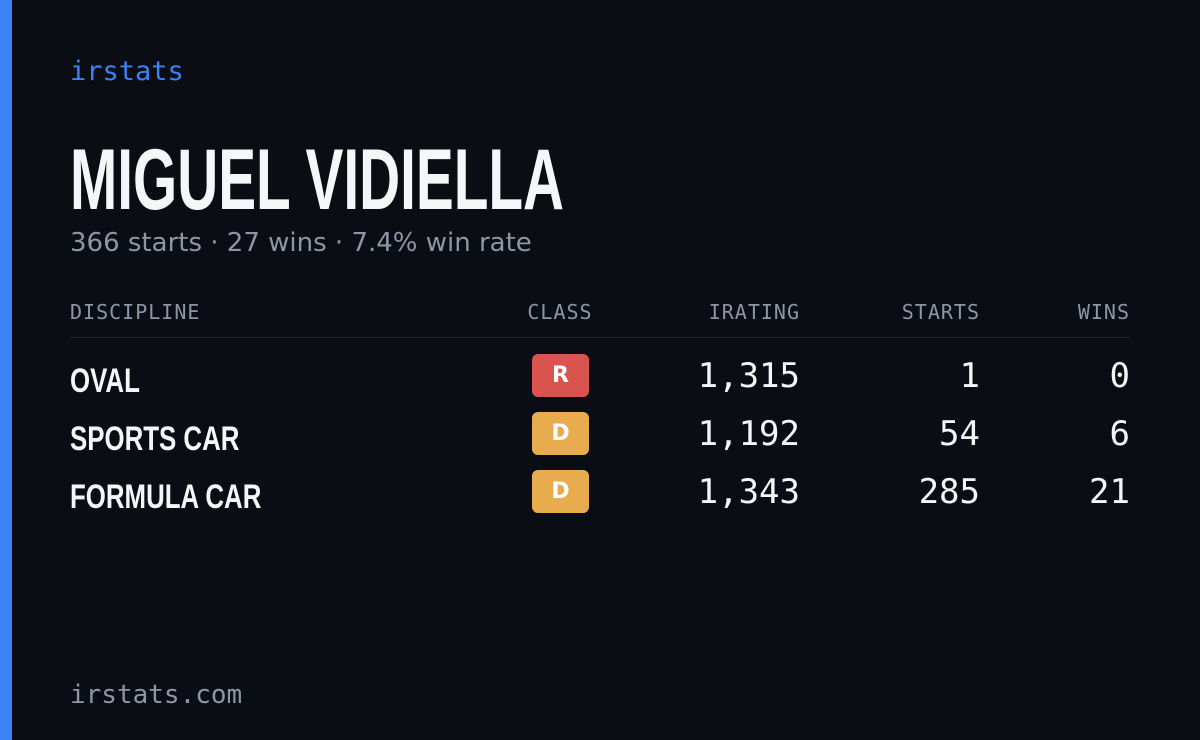 The width and height of the screenshot is (1200, 740). I want to click on discipline: OVAL, so click(105, 381).